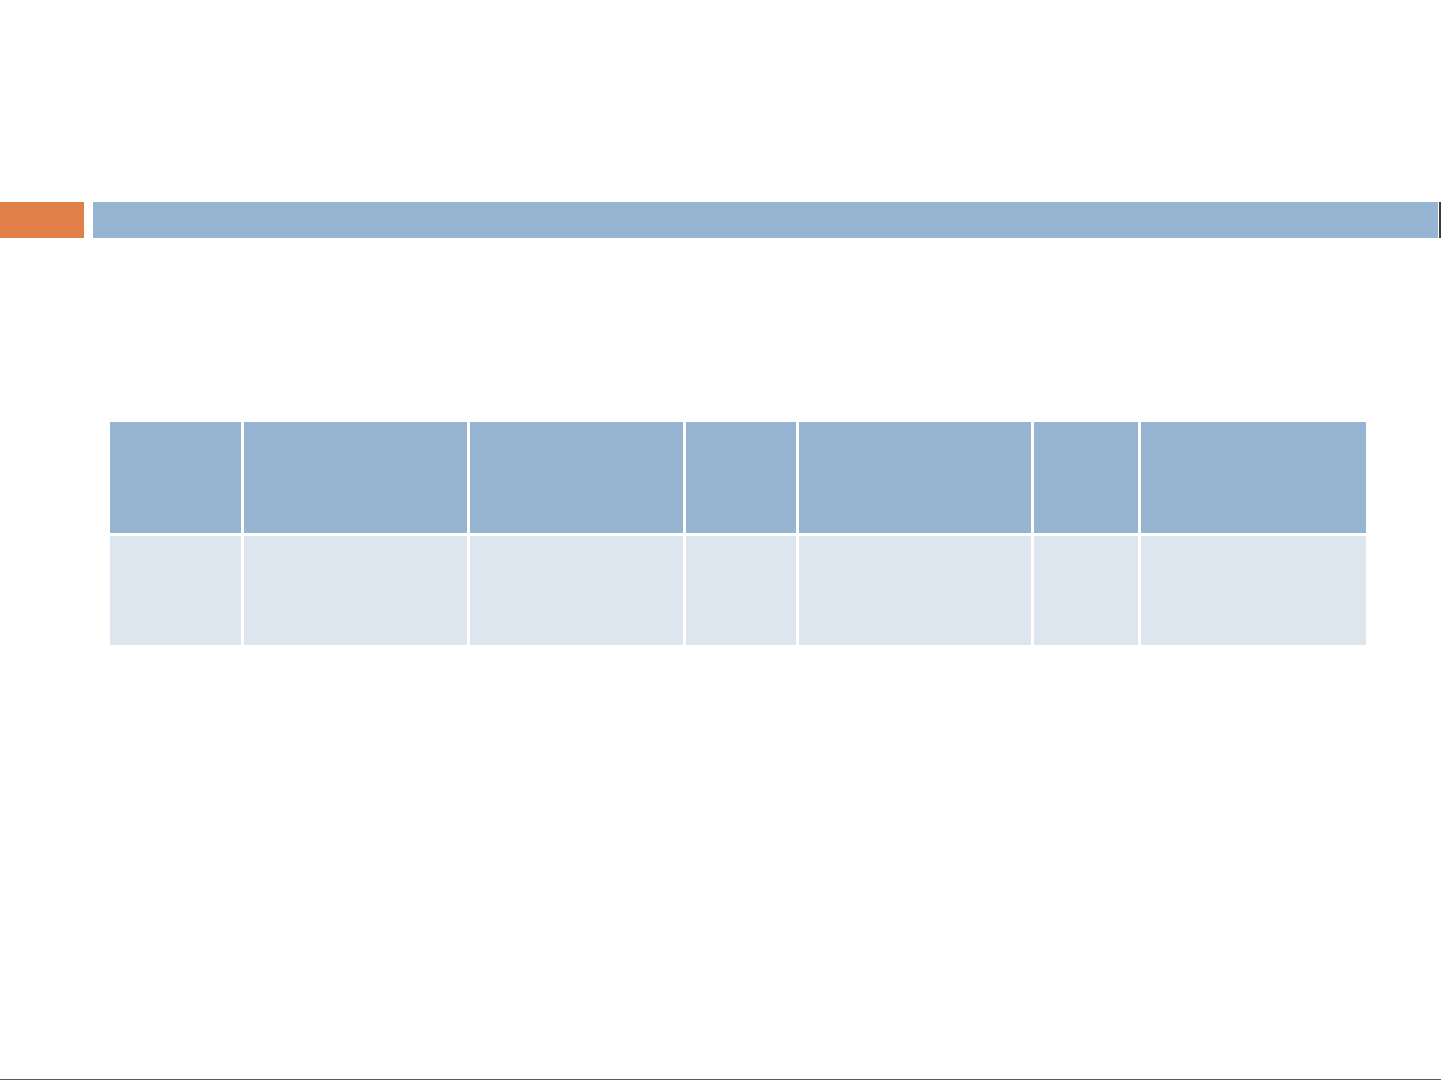  What do you see at coordinates (720, 1079) in the screenshot?
I see `footer-divider` at bounding box center [720, 1079].